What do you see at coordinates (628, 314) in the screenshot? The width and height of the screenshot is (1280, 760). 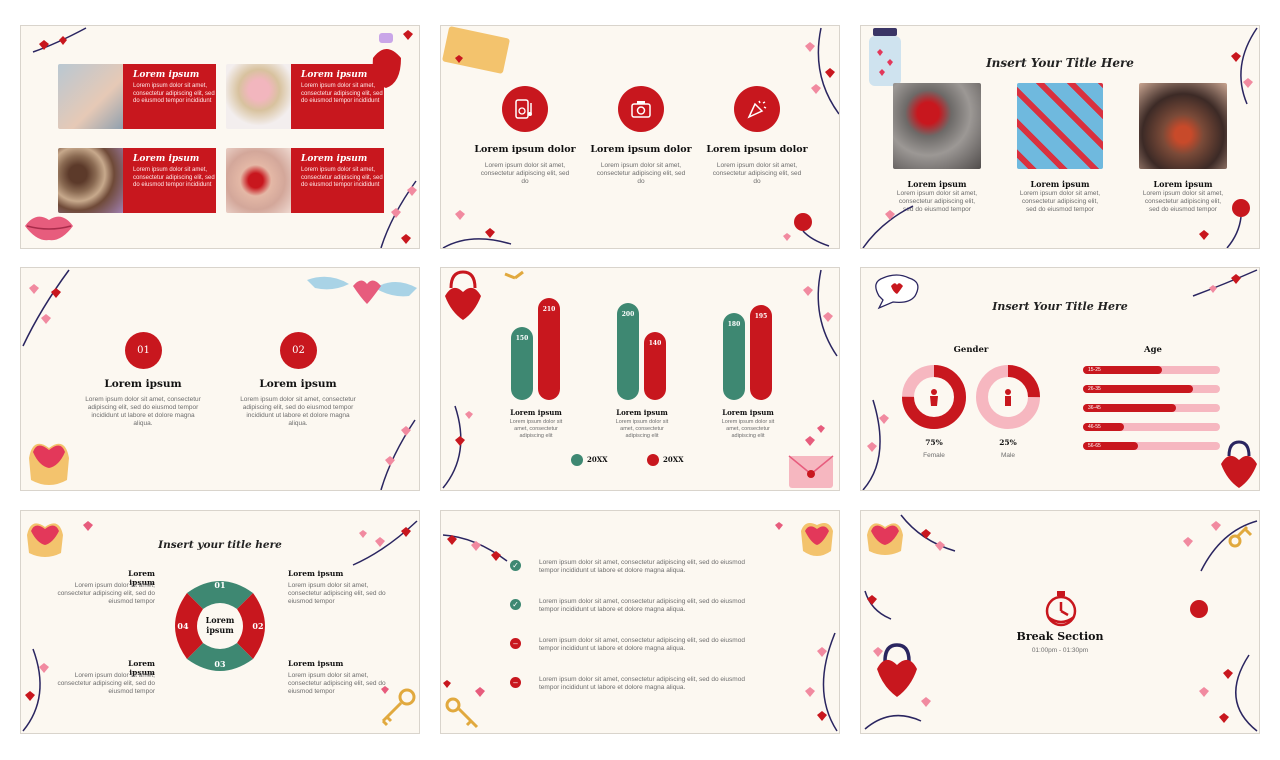 I see `bar-value-label: 200` at bounding box center [628, 314].